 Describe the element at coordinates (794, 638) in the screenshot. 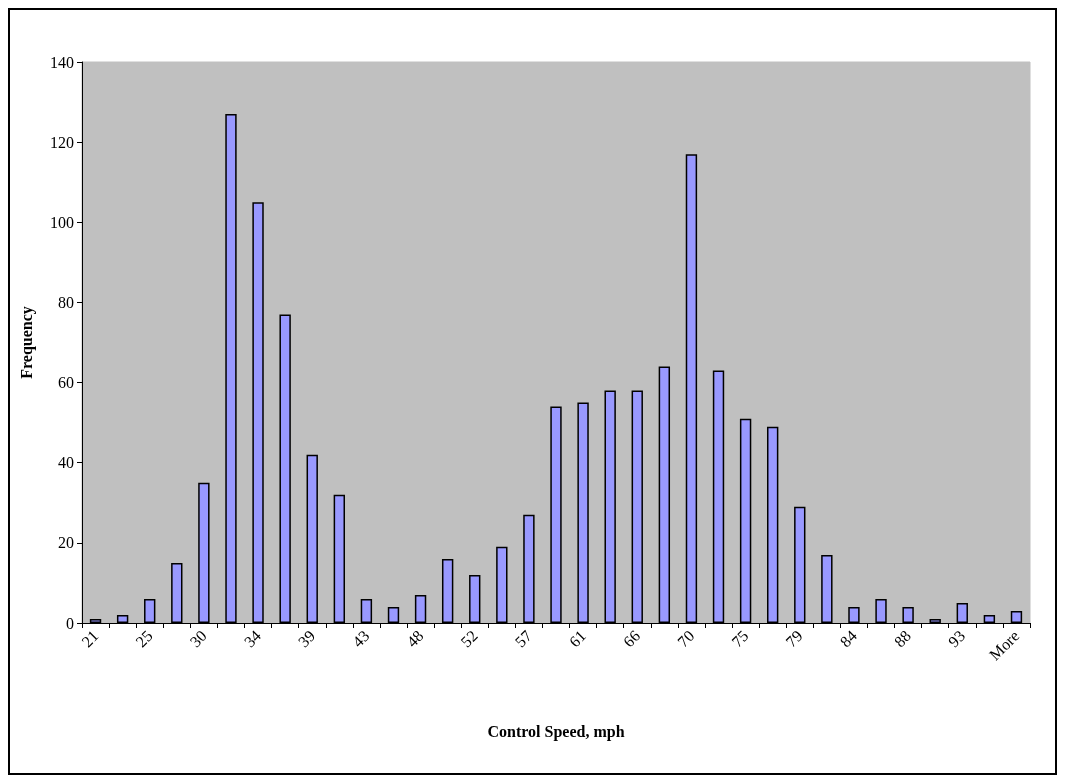

I see `x-tick-label: 79` at that location.